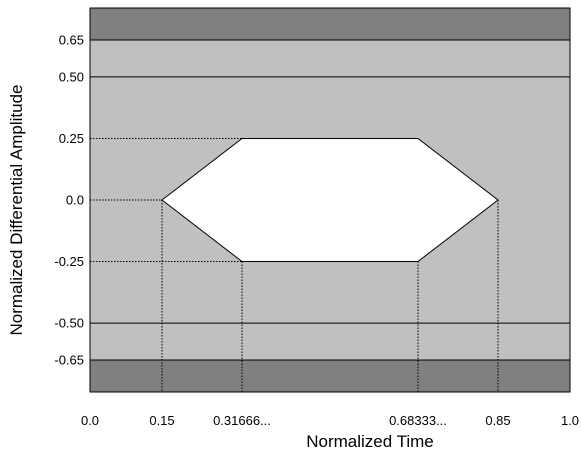  Describe the element at coordinates (330, 376) in the screenshot. I see `forbidden-region-bottom` at that location.